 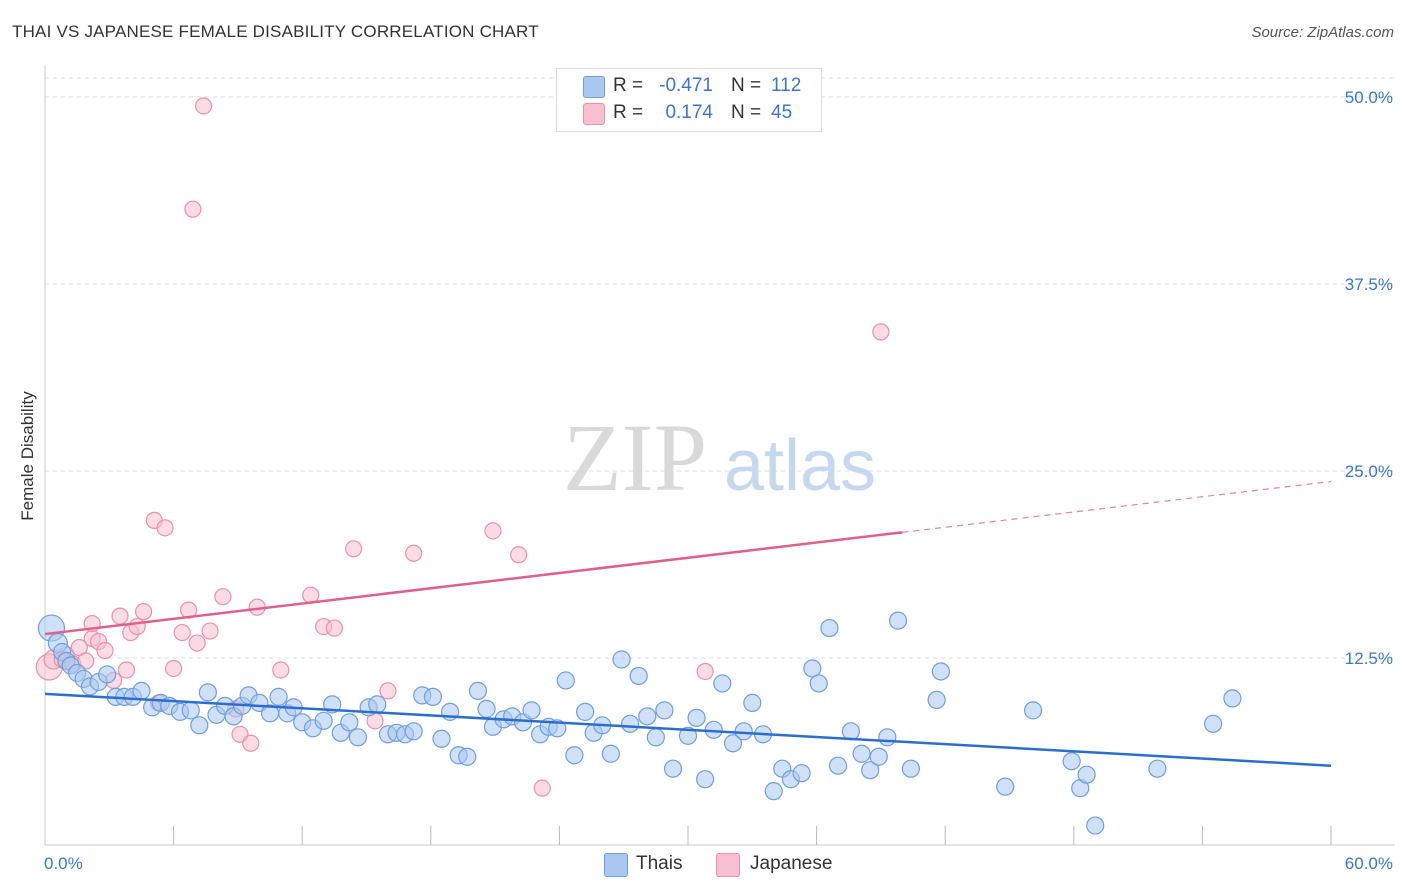 What do you see at coordinates (616, 865) in the screenshot?
I see `legend-thais-swatch` at bounding box center [616, 865].